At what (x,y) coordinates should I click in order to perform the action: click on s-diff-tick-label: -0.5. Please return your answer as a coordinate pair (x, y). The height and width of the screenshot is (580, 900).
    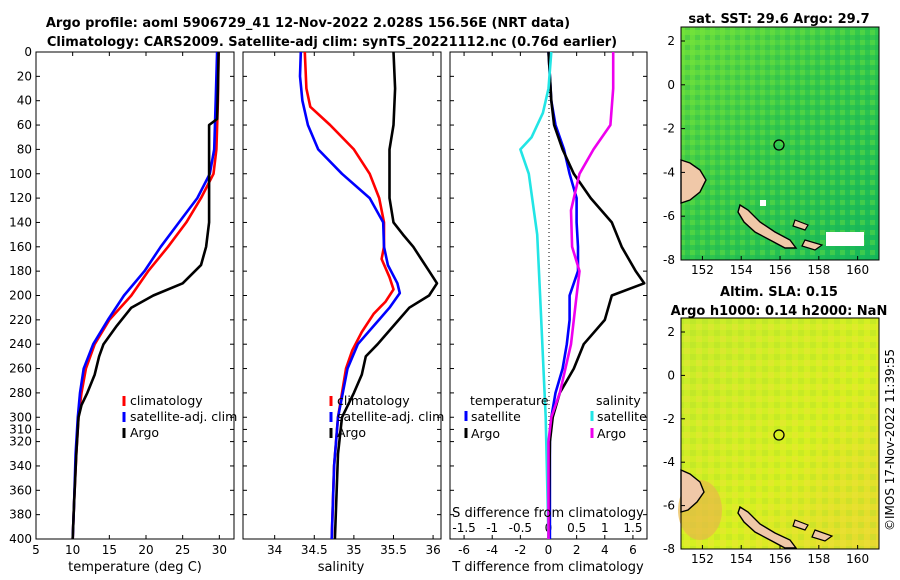
    Looking at the image, I should click on (520, 528).